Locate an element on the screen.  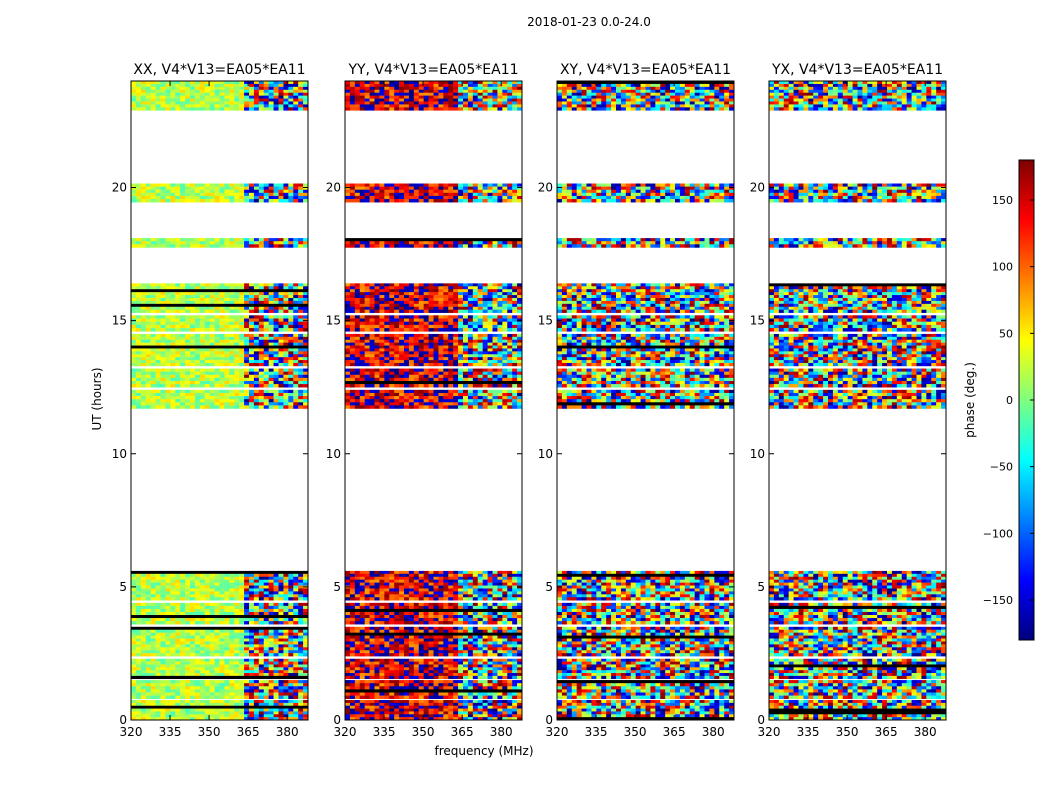
panel-4-heatmap is located at coordinates (858, 401).